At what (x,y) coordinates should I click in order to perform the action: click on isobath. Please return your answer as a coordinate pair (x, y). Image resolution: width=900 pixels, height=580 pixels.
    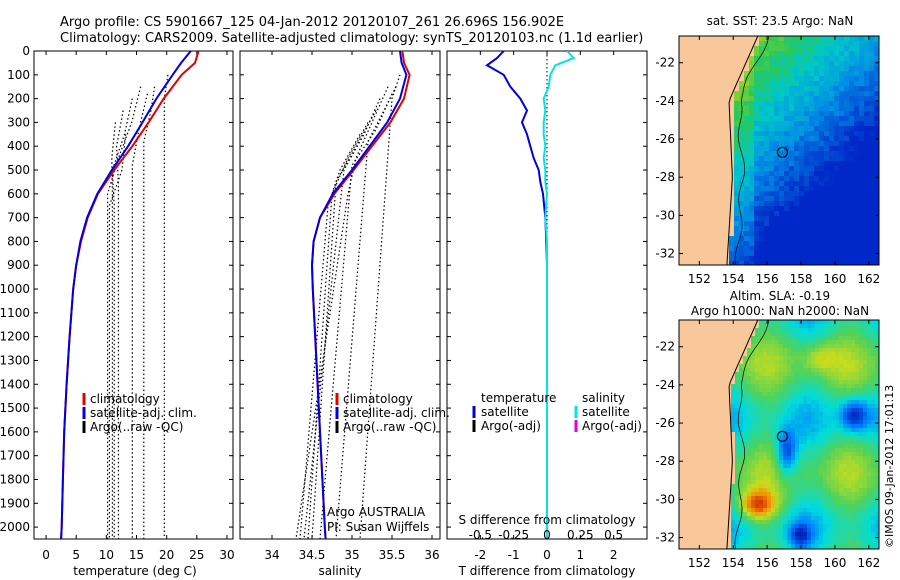
    Looking at the image, I should click on (752, 150).